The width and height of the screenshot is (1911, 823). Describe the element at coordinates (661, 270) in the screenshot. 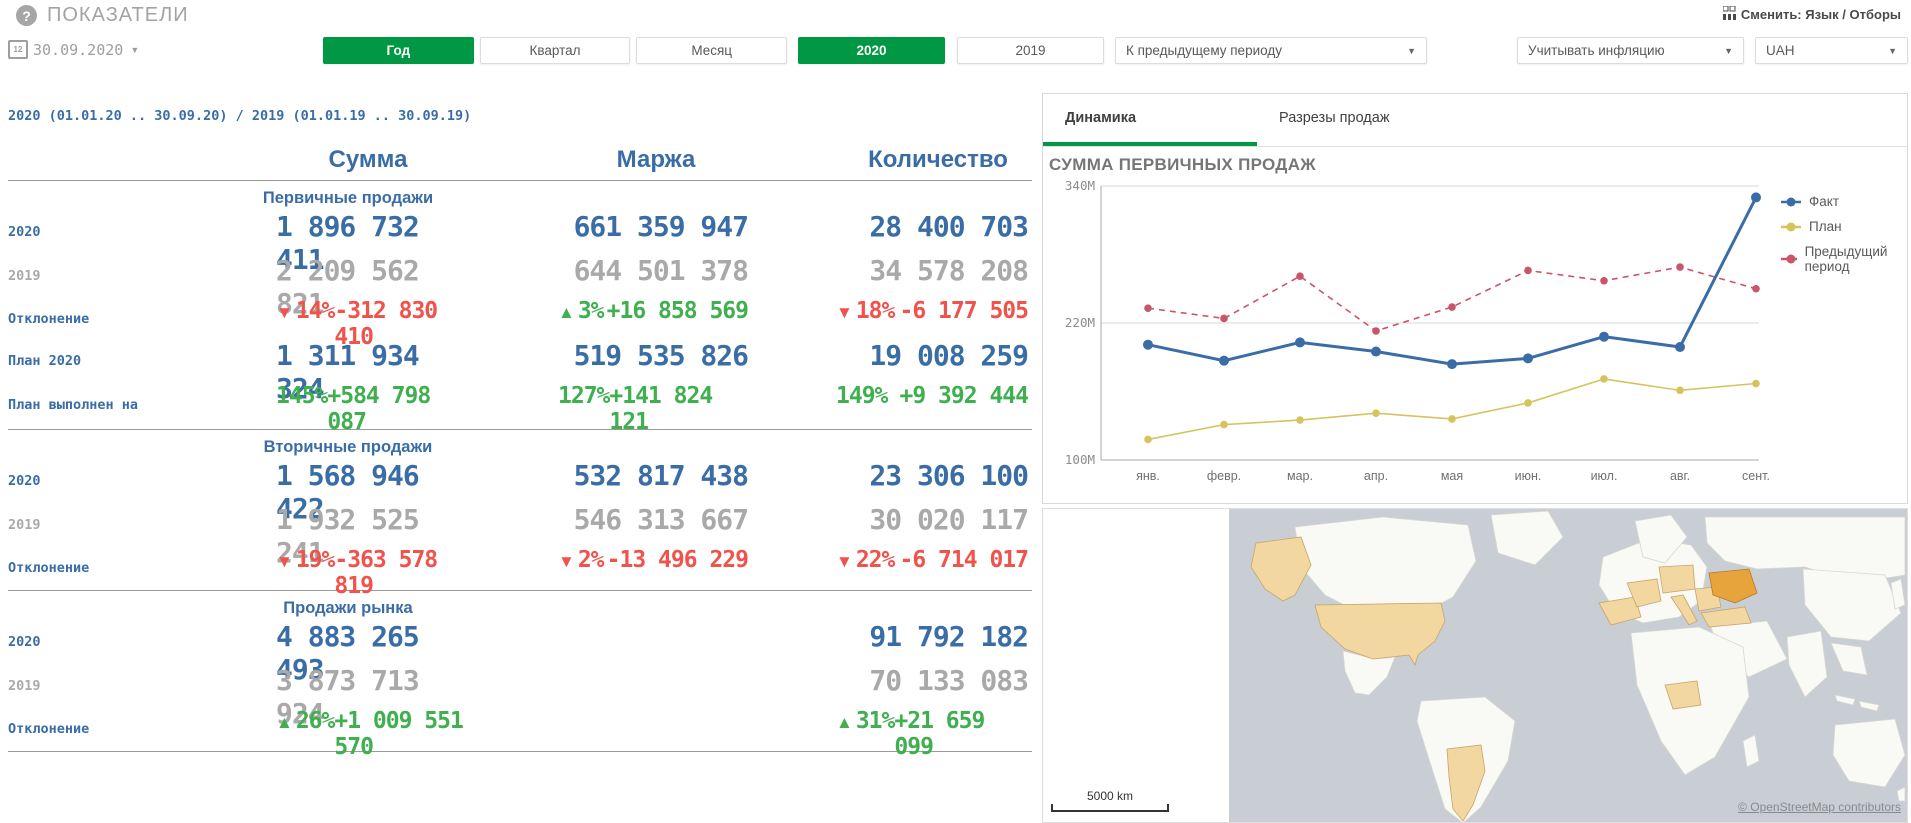

I see `cell-value: 644 501 378` at that location.